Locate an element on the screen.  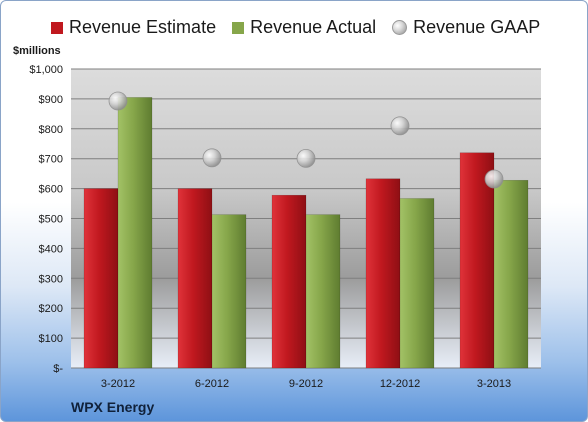
y-tick-label: $500 is located at coordinates (51, 220).